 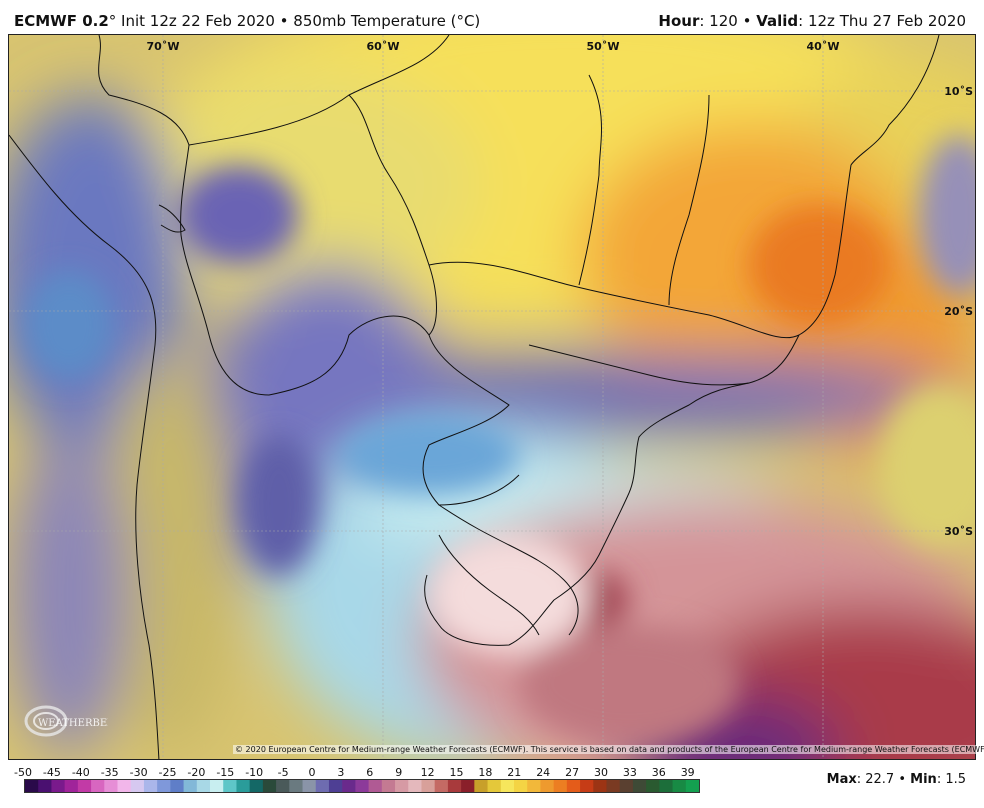 What do you see at coordinates (603, 46) in the screenshot?
I see `lon-label-50w: 50˚W` at bounding box center [603, 46].